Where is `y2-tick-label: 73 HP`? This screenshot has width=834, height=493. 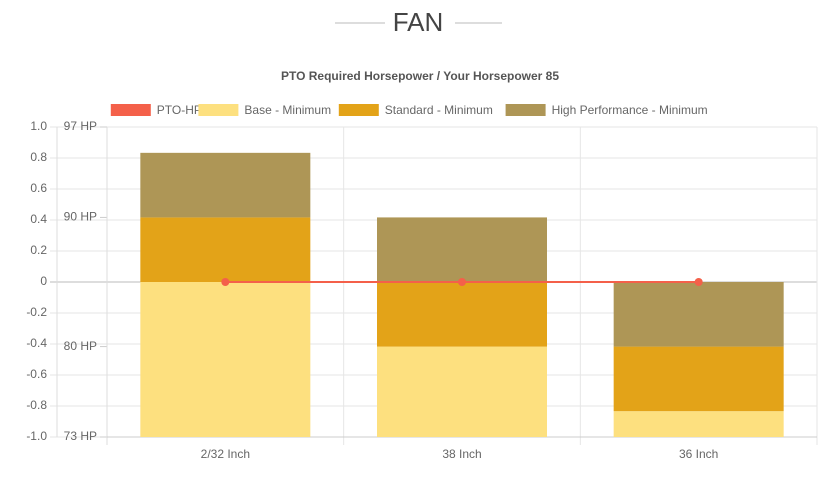 y2-tick-label: 73 HP is located at coordinates (80, 436).